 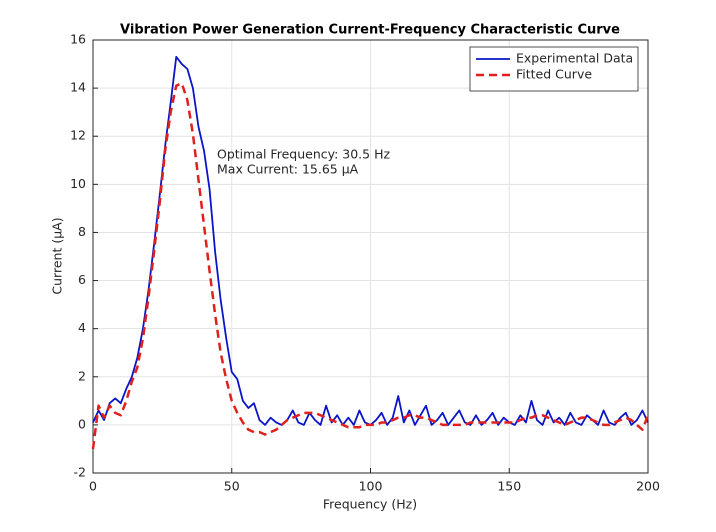 What do you see at coordinates (82, 231) in the screenshot?
I see `y-tick-label: 8` at bounding box center [82, 231].